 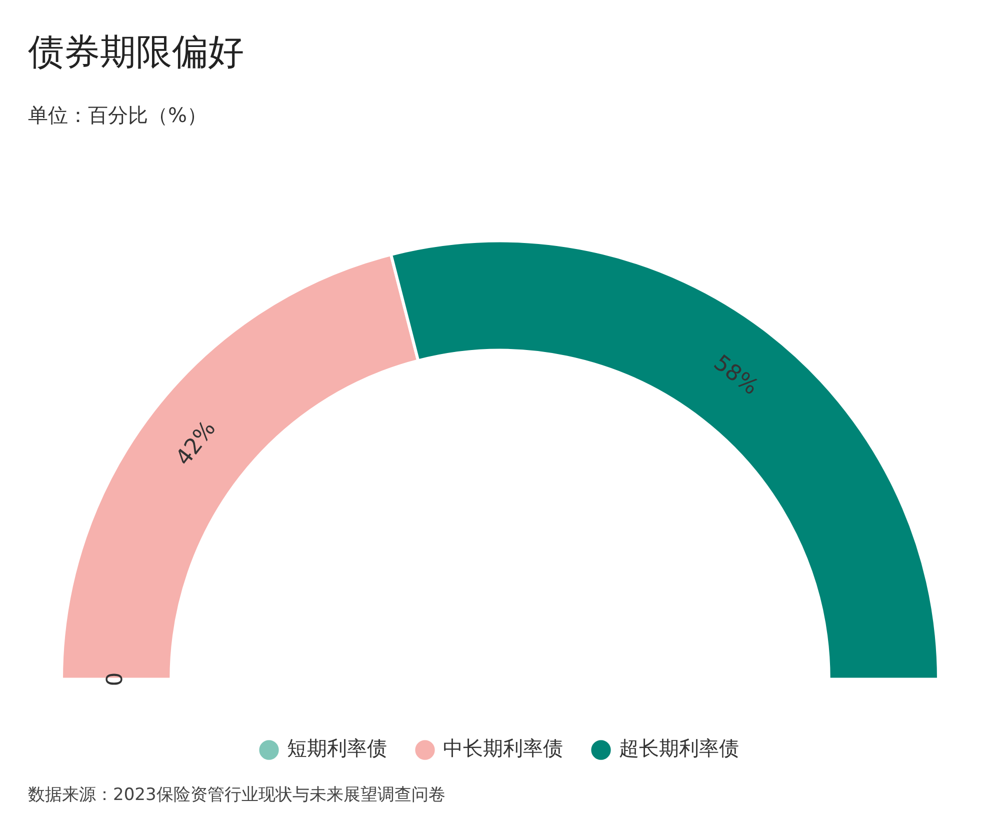 What do you see at coordinates (679, 748) in the screenshot?
I see `legend-label: 超长期利率债` at bounding box center [679, 748].